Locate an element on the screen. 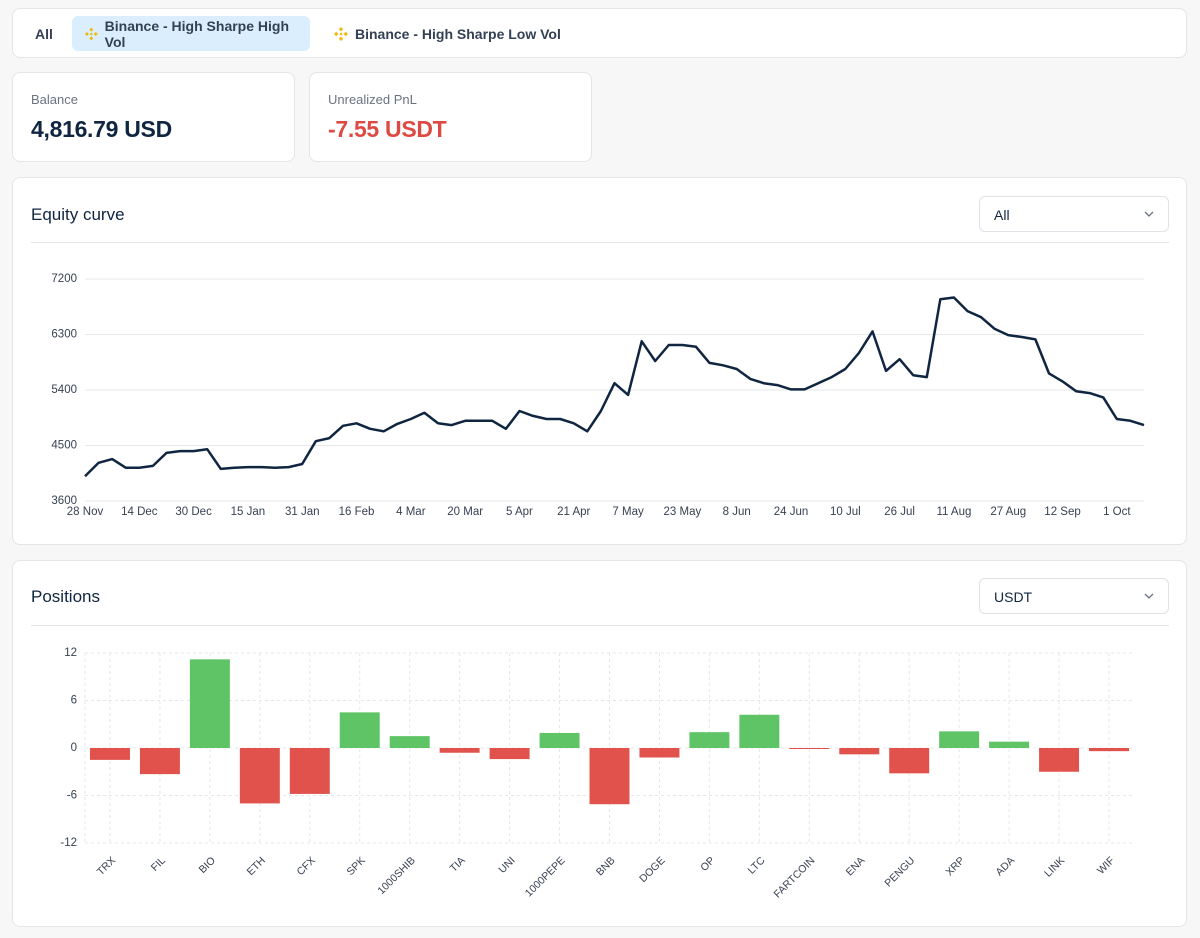 The width and height of the screenshot is (1200, 938). dropdown: USDT is located at coordinates (1074, 596).